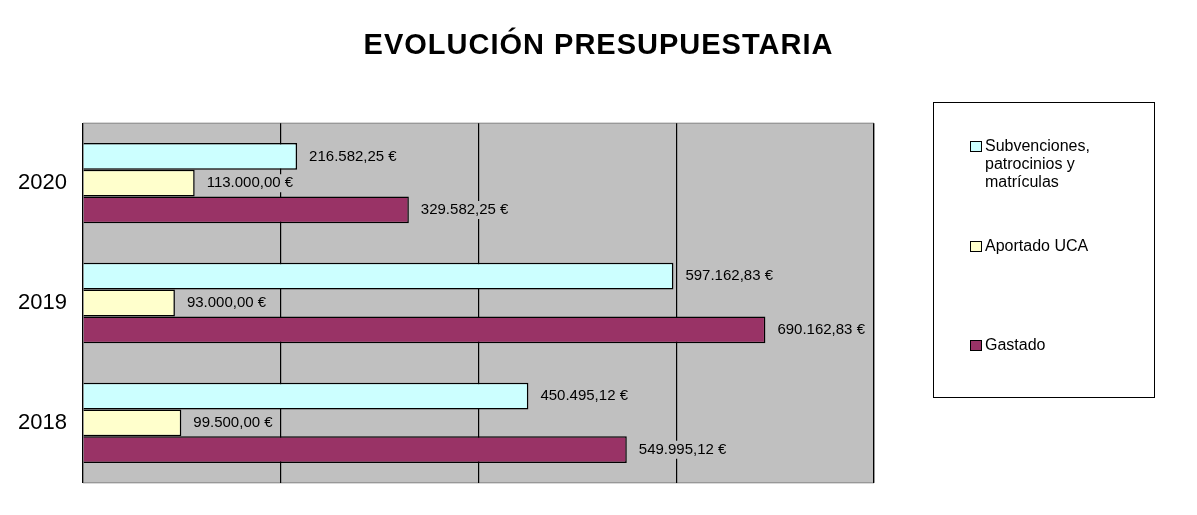 This screenshot has height=515, width=1197. Describe the element at coordinates (1038, 164) in the screenshot. I see `legend-label: Subvenciones, patrocinios y matrículas` at that location.